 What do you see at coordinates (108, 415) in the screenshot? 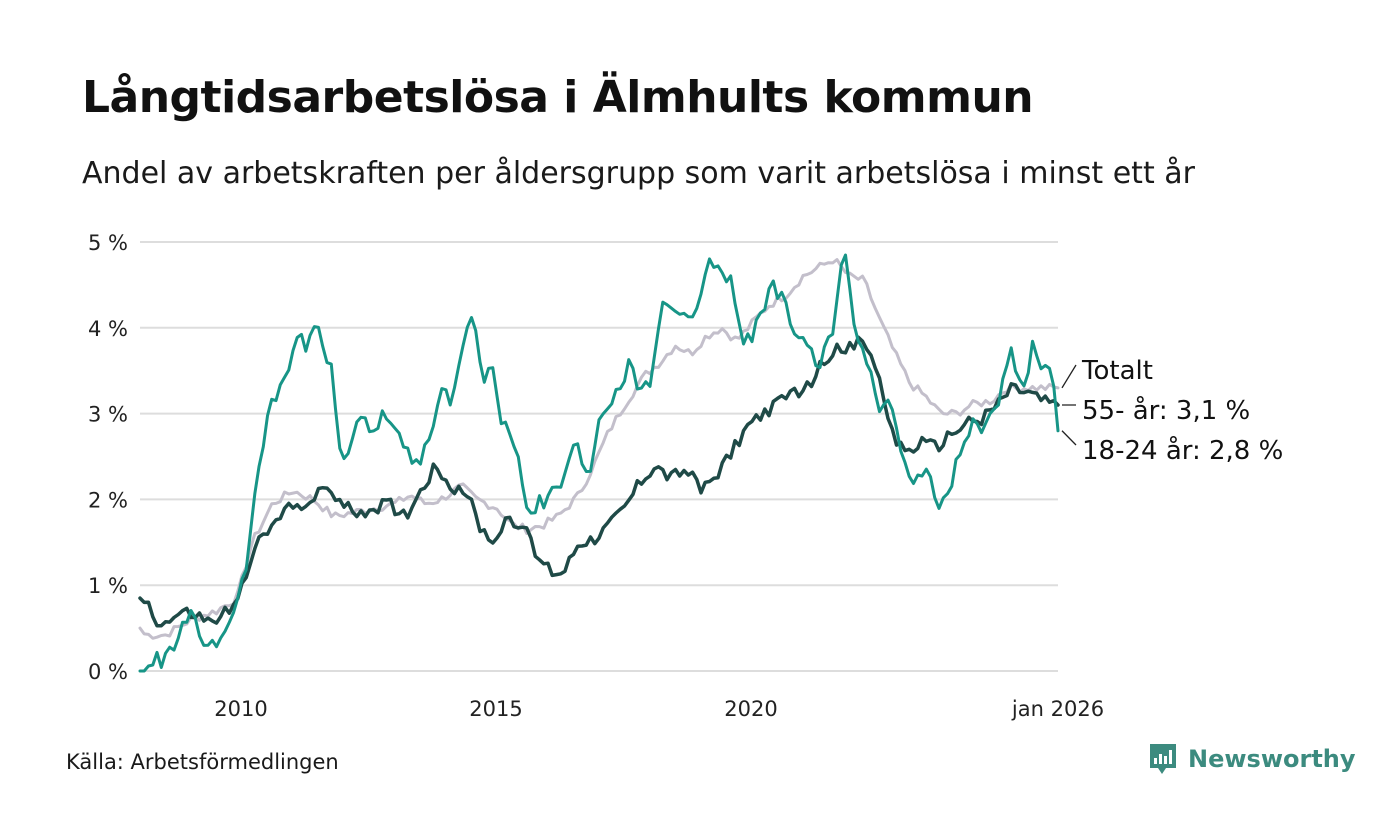
I see `y-tick-label: 3 %` at bounding box center [108, 415].